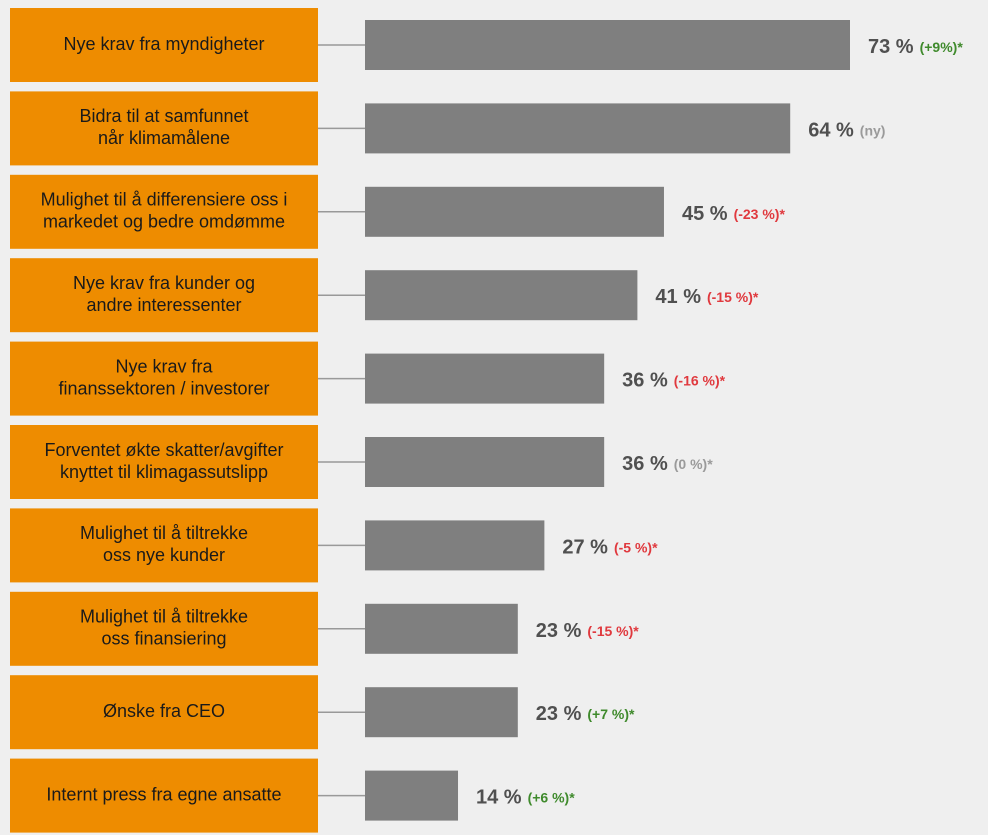 The width and height of the screenshot is (988, 835). I want to click on value-label: 36 % (-16 %)*, so click(673, 381).